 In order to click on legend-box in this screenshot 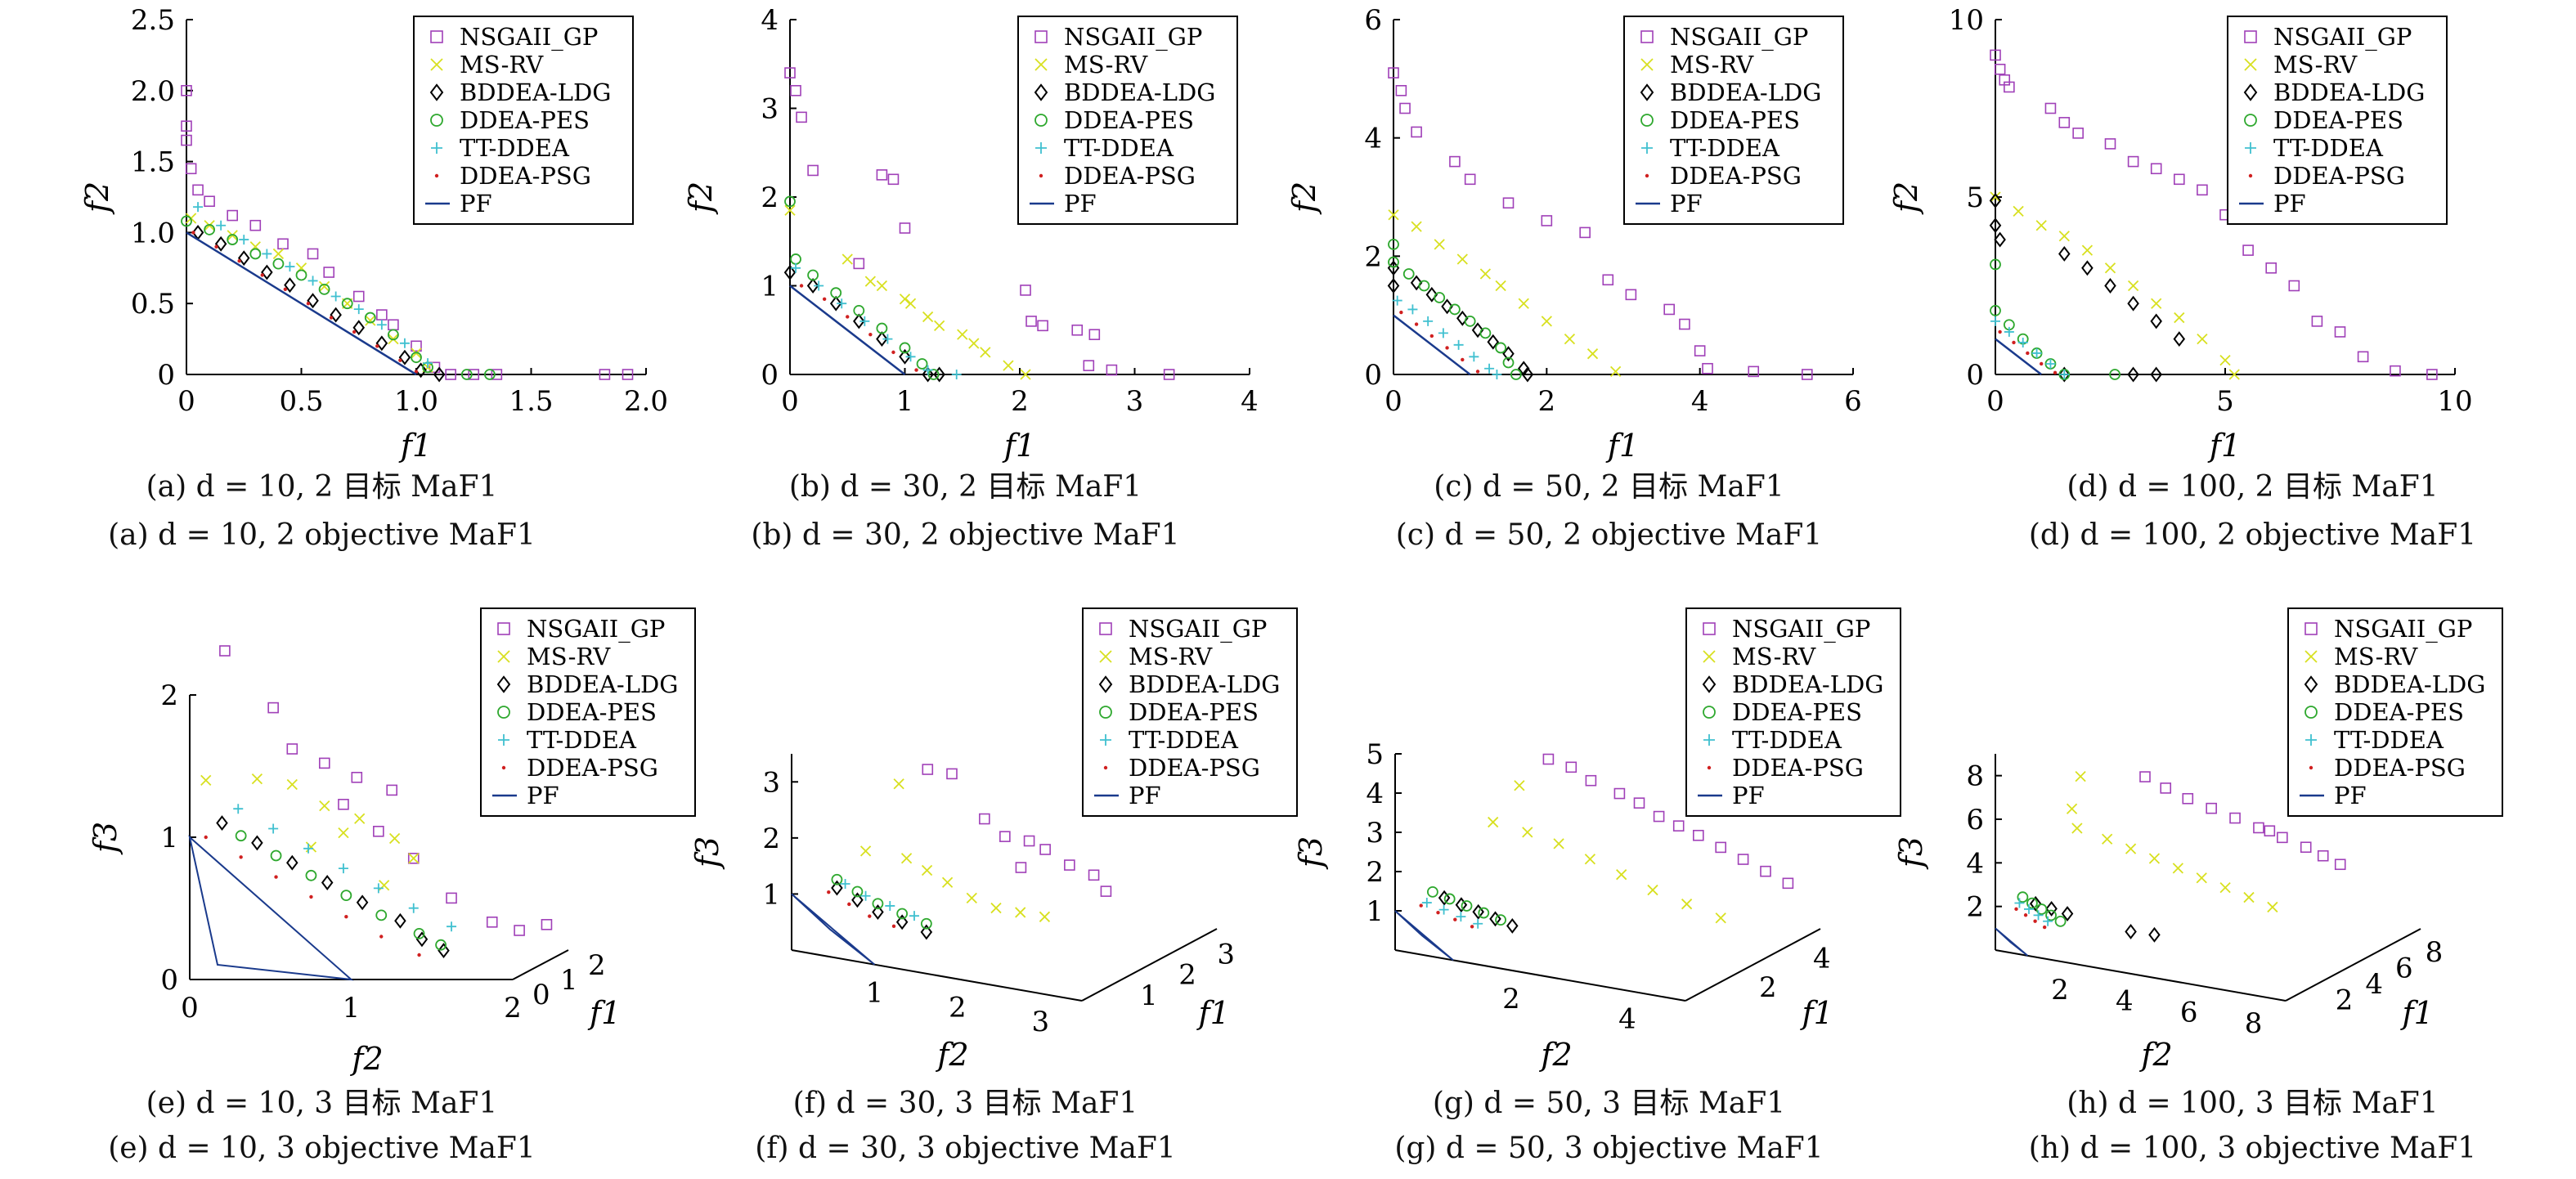, I will do `click(2337, 120)`.